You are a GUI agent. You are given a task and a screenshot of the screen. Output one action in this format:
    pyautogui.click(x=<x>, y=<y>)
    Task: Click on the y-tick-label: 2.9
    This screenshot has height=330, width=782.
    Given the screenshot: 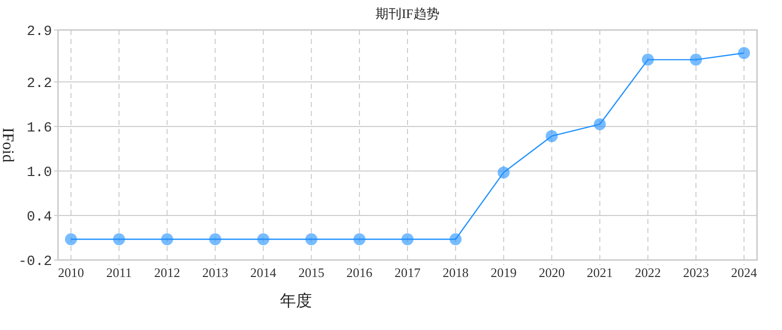 What is the action you would take?
    pyautogui.click(x=39, y=32)
    